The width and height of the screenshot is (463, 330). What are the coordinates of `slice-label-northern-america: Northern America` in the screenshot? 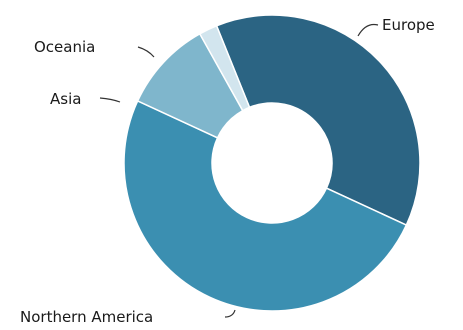 It's located at (86, 317).